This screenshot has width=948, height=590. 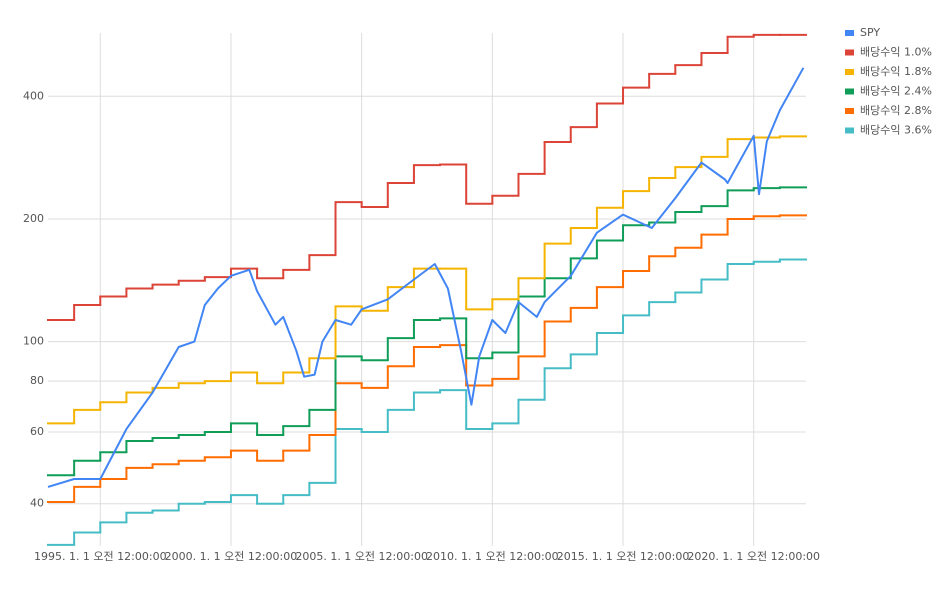 I want to click on y-tick-label: 200, so click(x=33, y=218).